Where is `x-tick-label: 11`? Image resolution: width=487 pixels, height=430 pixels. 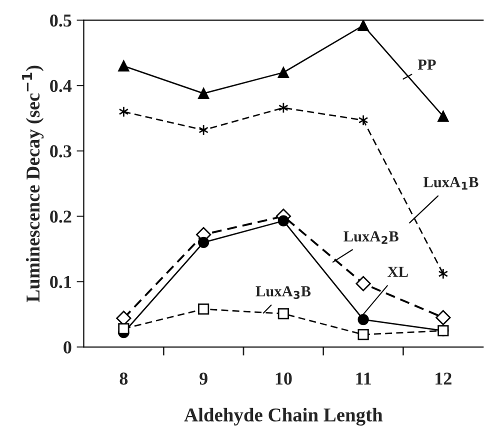
x-tick-label: 11 is located at coordinates (363, 378).